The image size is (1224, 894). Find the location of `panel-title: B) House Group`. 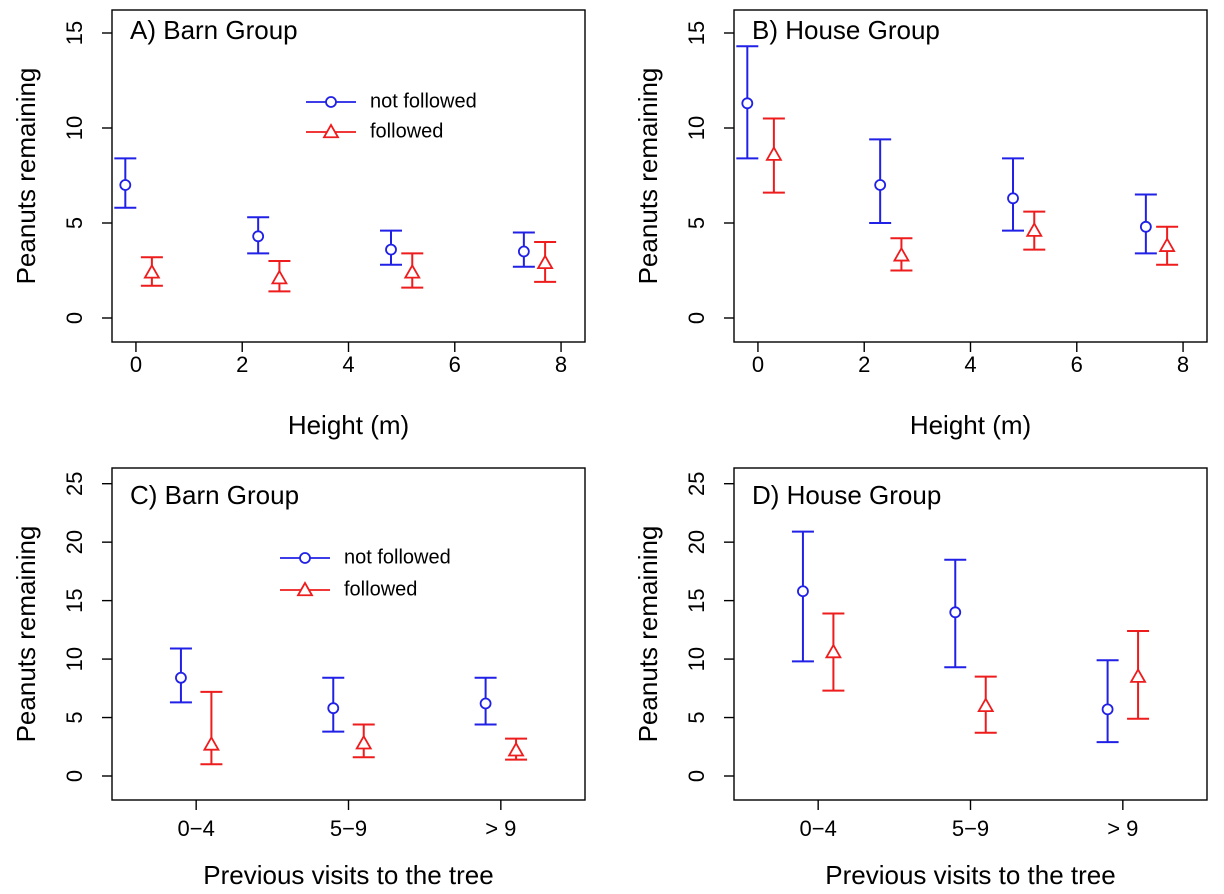

panel-title: B) House Group is located at coordinates (846, 30).